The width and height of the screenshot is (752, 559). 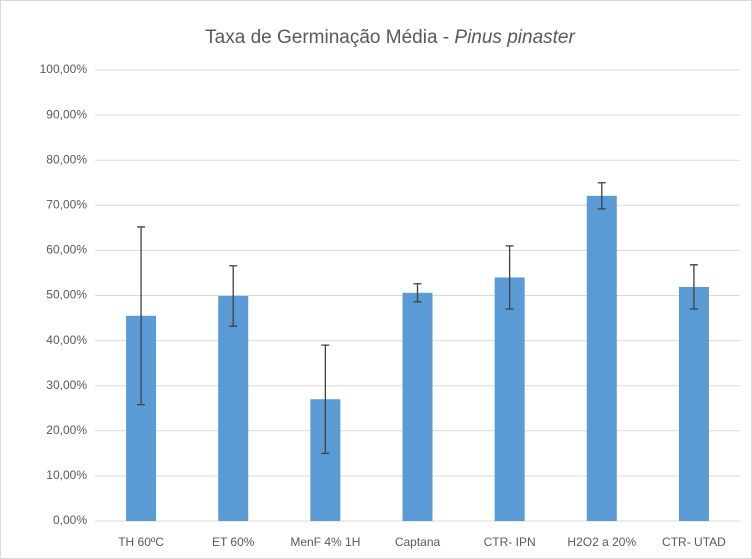 I want to click on x-tick-label: CTR- UTAD, so click(x=694, y=542).